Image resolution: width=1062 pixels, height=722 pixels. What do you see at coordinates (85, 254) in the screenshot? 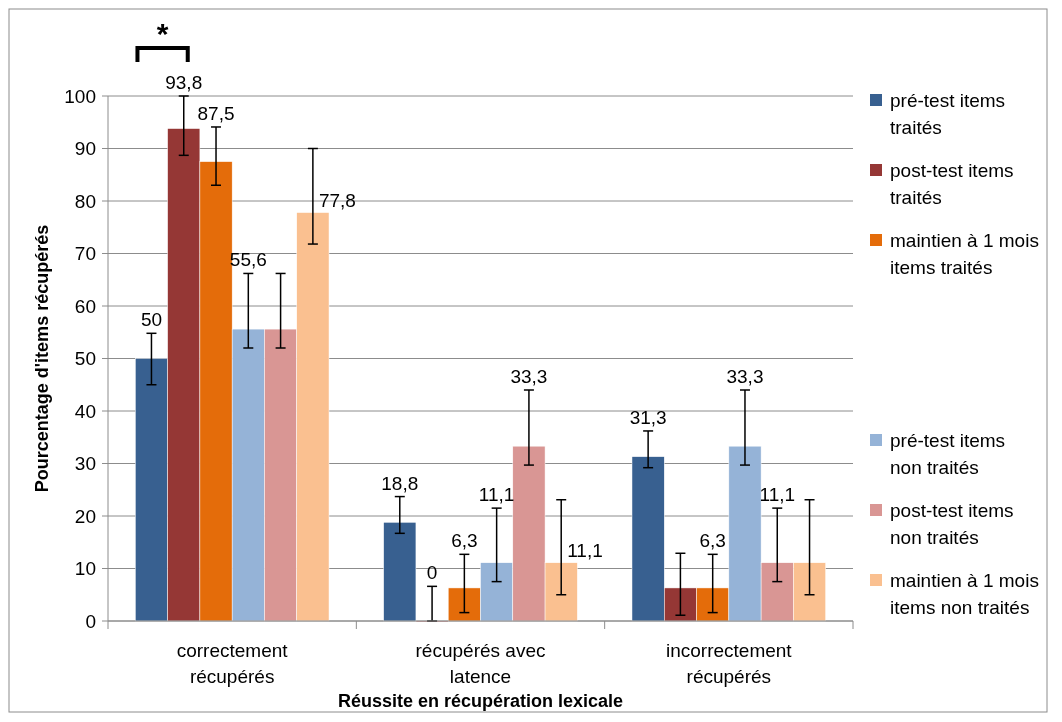
I see `y-tick-label: 70` at bounding box center [85, 254].